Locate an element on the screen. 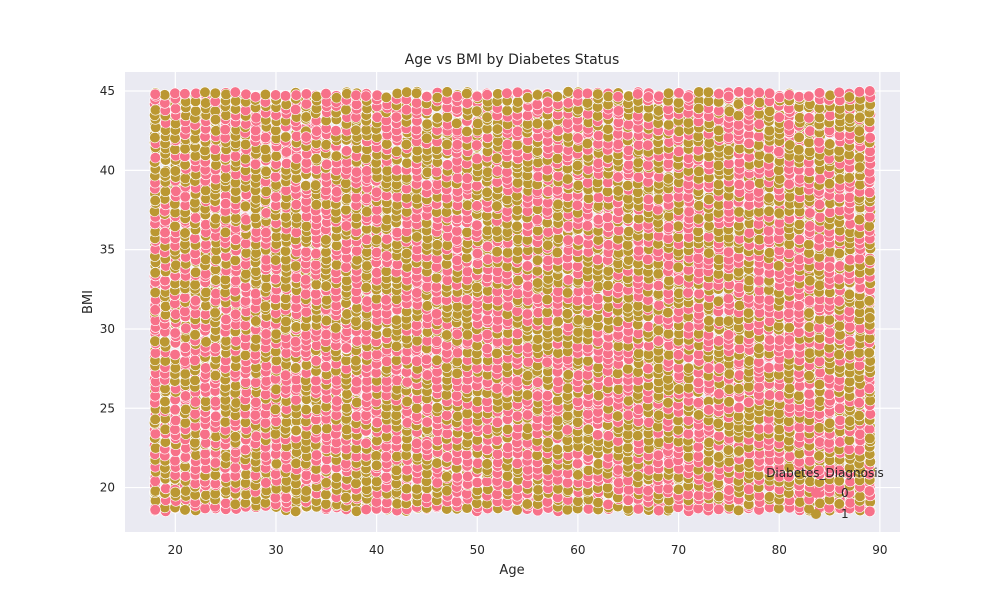 Image resolution: width=1000 pixels, height=604 pixels. chart-title: Age vs BMI by Diabetes Status is located at coordinates (512, 60).